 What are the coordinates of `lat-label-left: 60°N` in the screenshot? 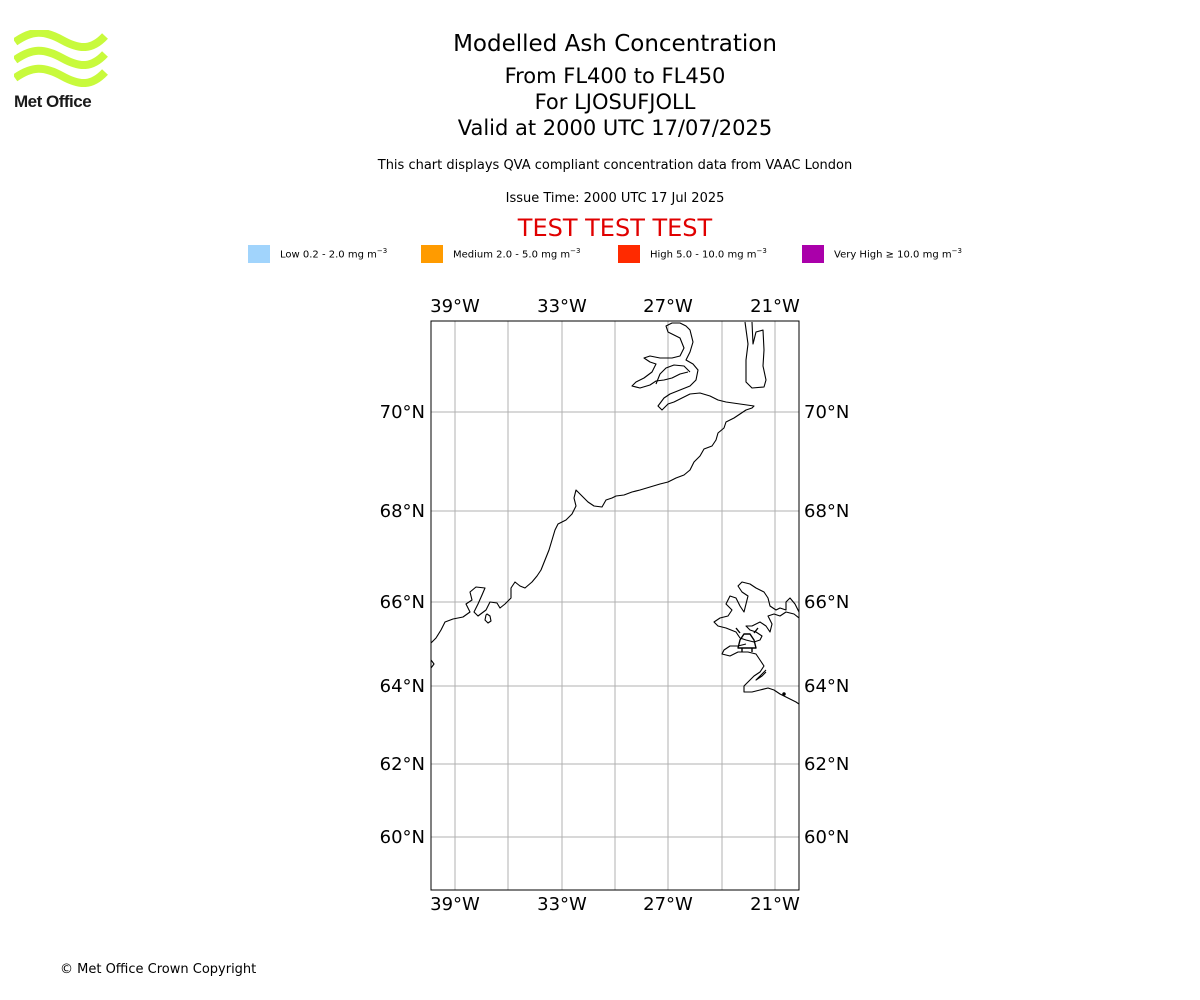 It's located at (402, 837).